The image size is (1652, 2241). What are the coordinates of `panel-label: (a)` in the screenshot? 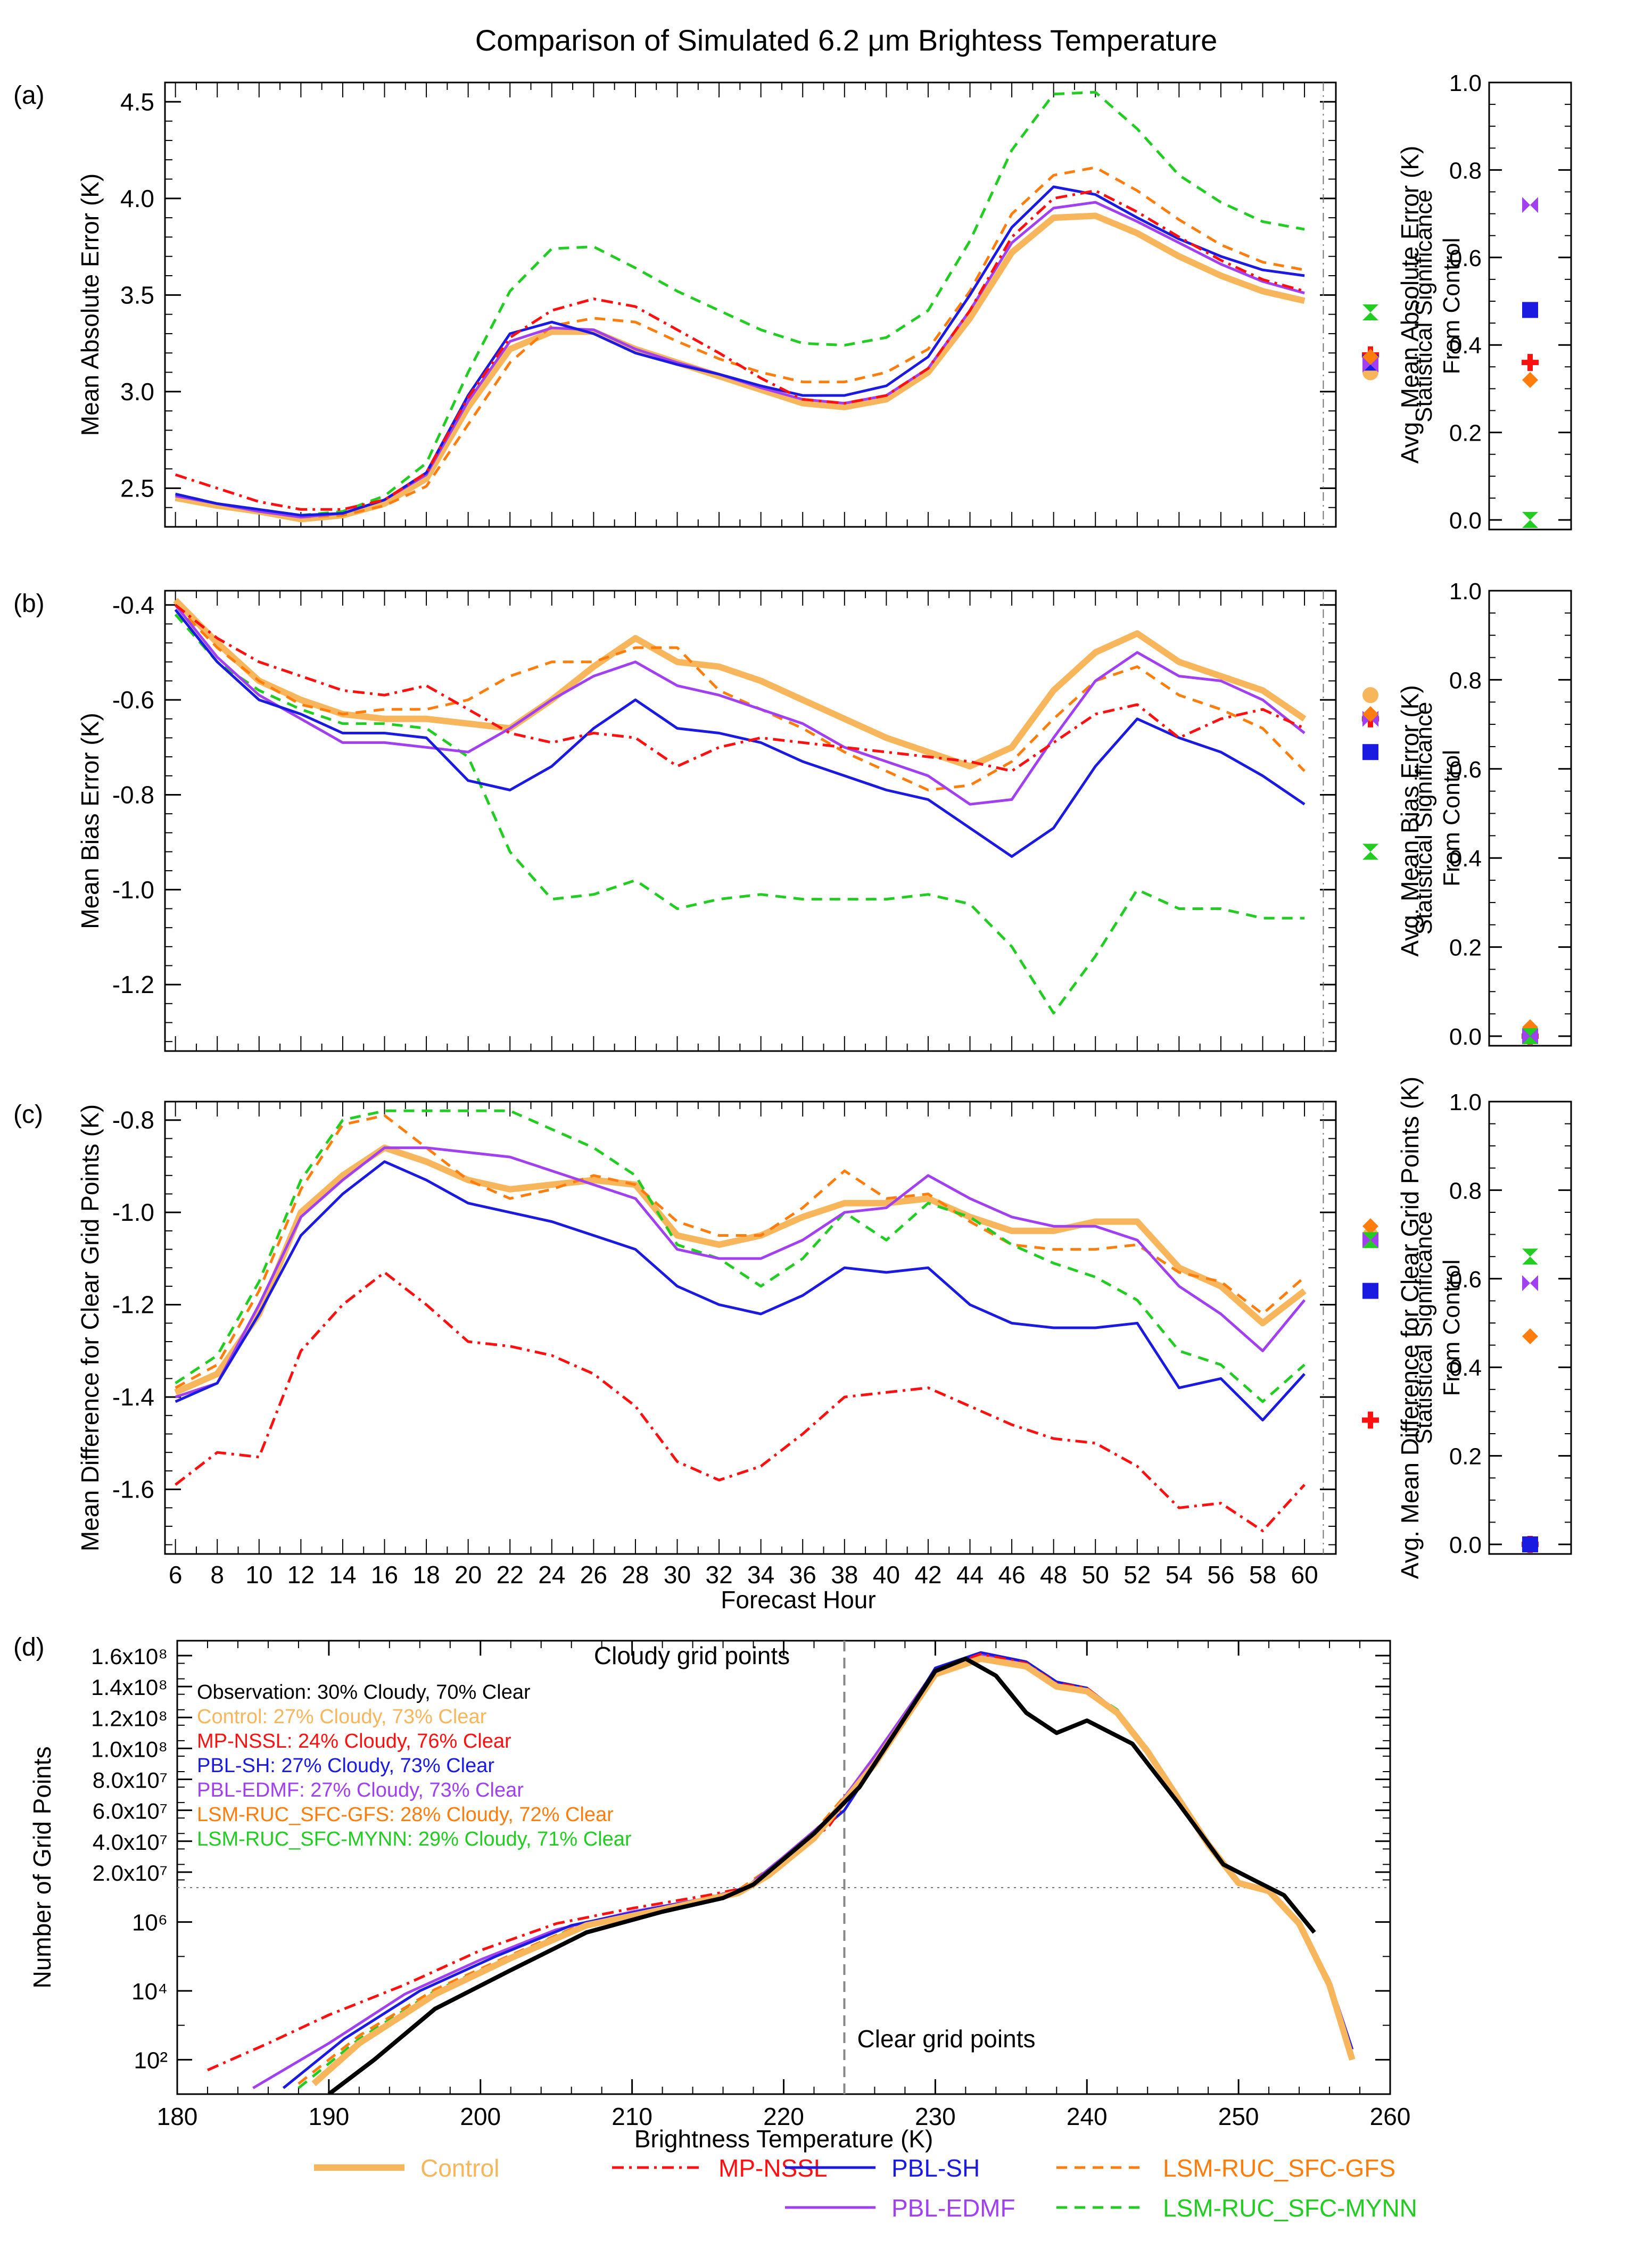 It's located at (29, 95).